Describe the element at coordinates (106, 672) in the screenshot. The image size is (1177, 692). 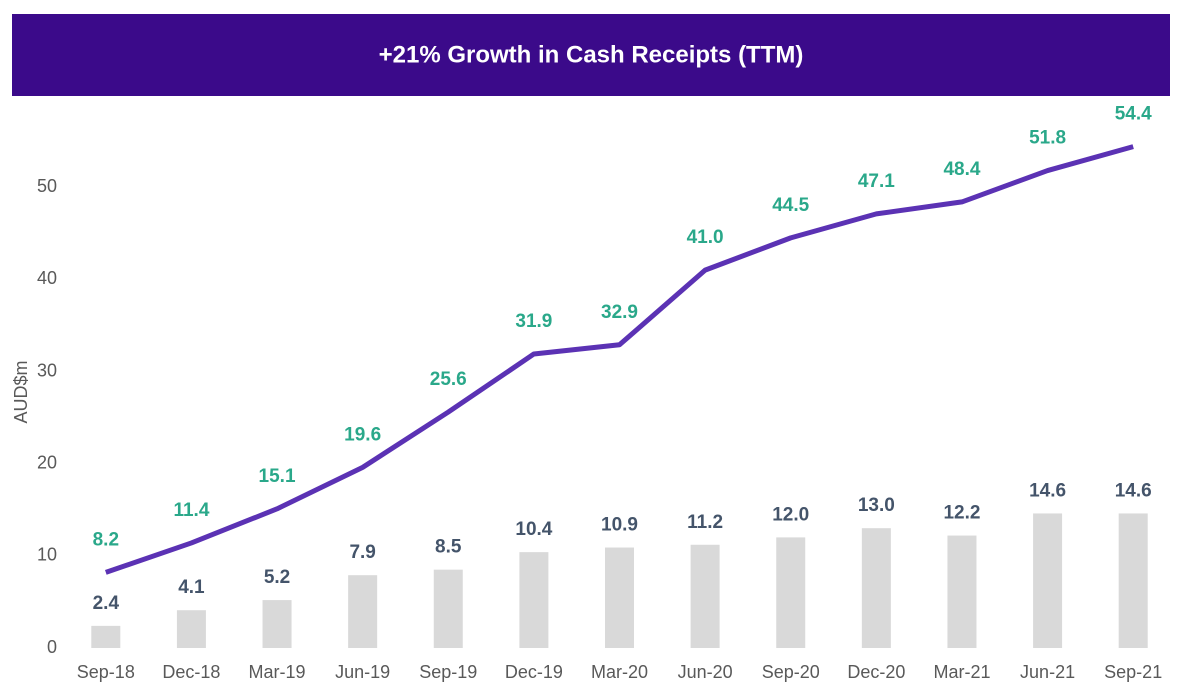
I see `x-tick-label: Sep-18` at that location.